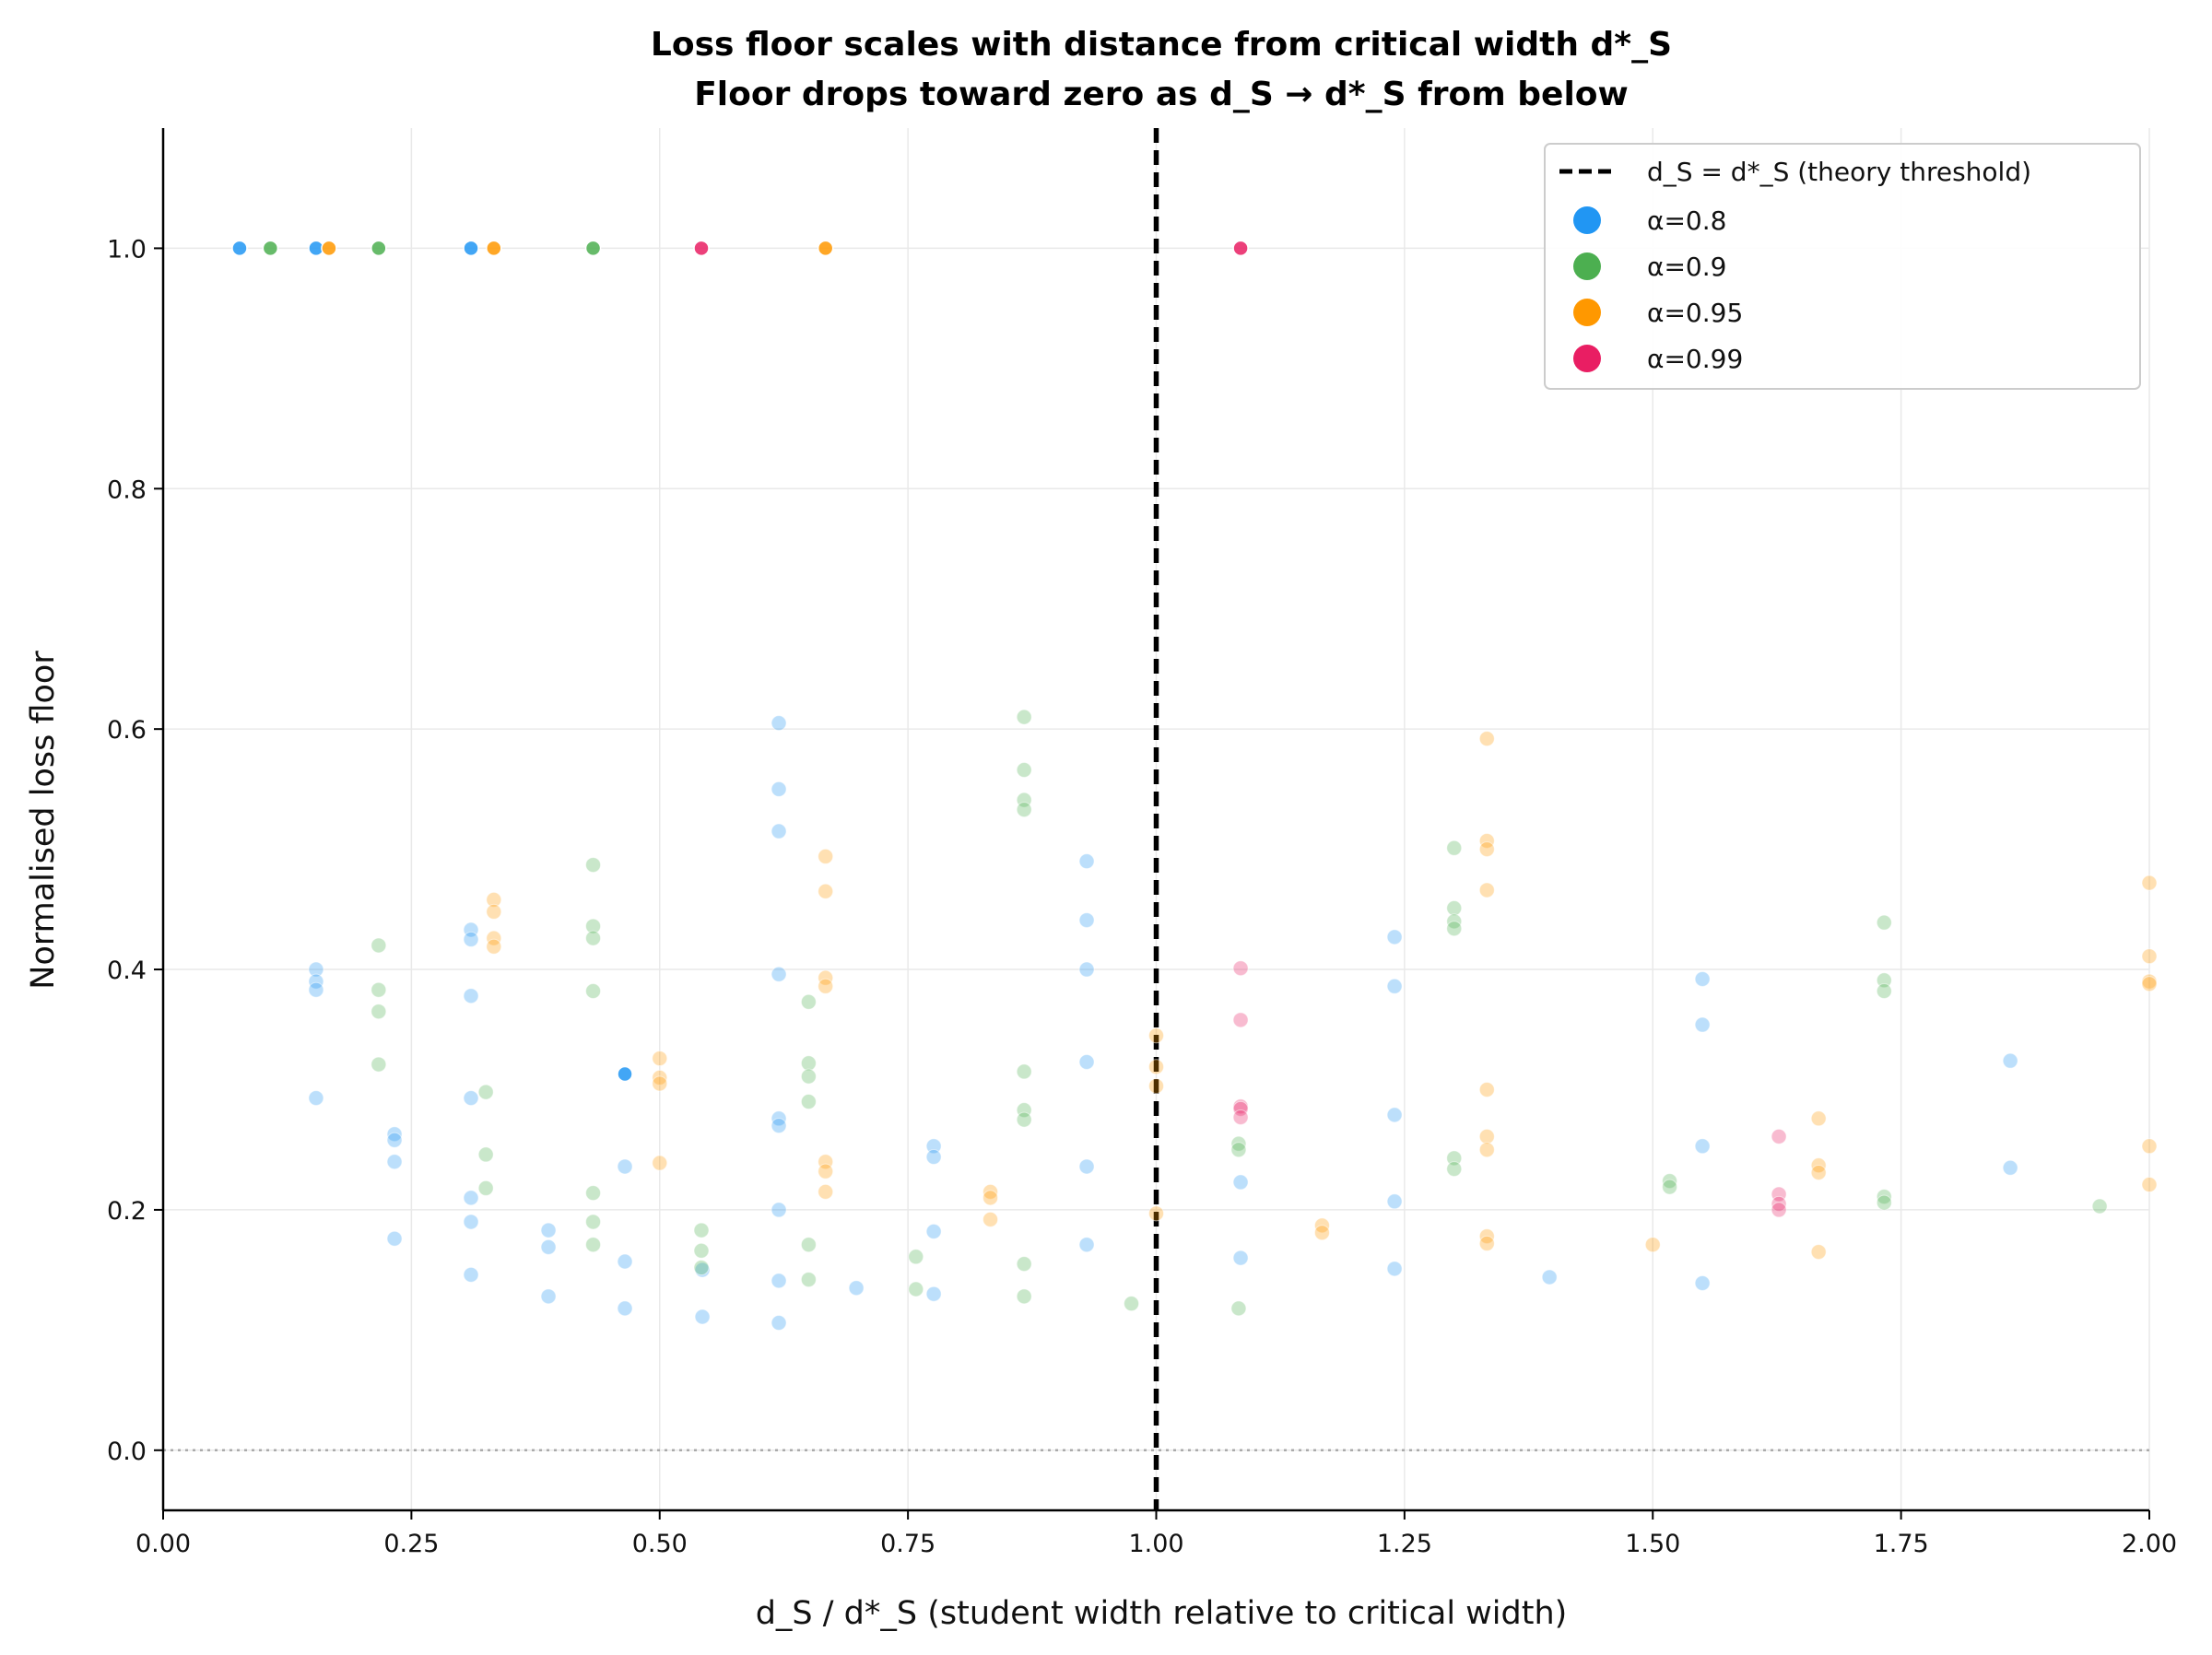 This screenshot has width=2212, height=1655. What do you see at coordinates (1839, 172) in the screenshot?
I see `legend-threshold-label: d_S = d*_S (theory threshold)` at bounding box center [1839, 172].